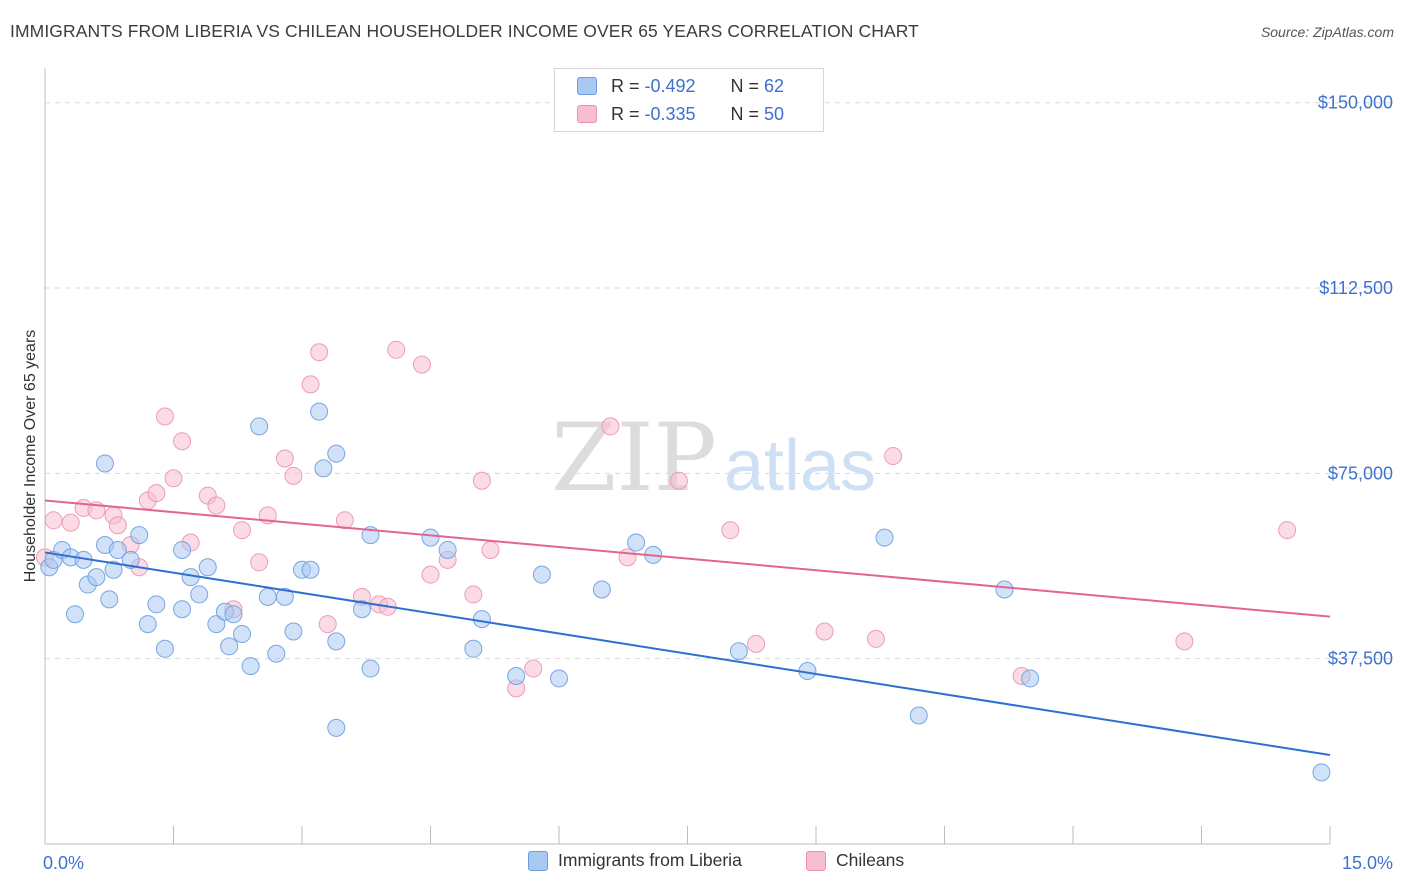  What do you see at coordinates (1355, 103) in the screenshot?
I see `y-tick-label: $150,000` at bounding box center [1355, 103].